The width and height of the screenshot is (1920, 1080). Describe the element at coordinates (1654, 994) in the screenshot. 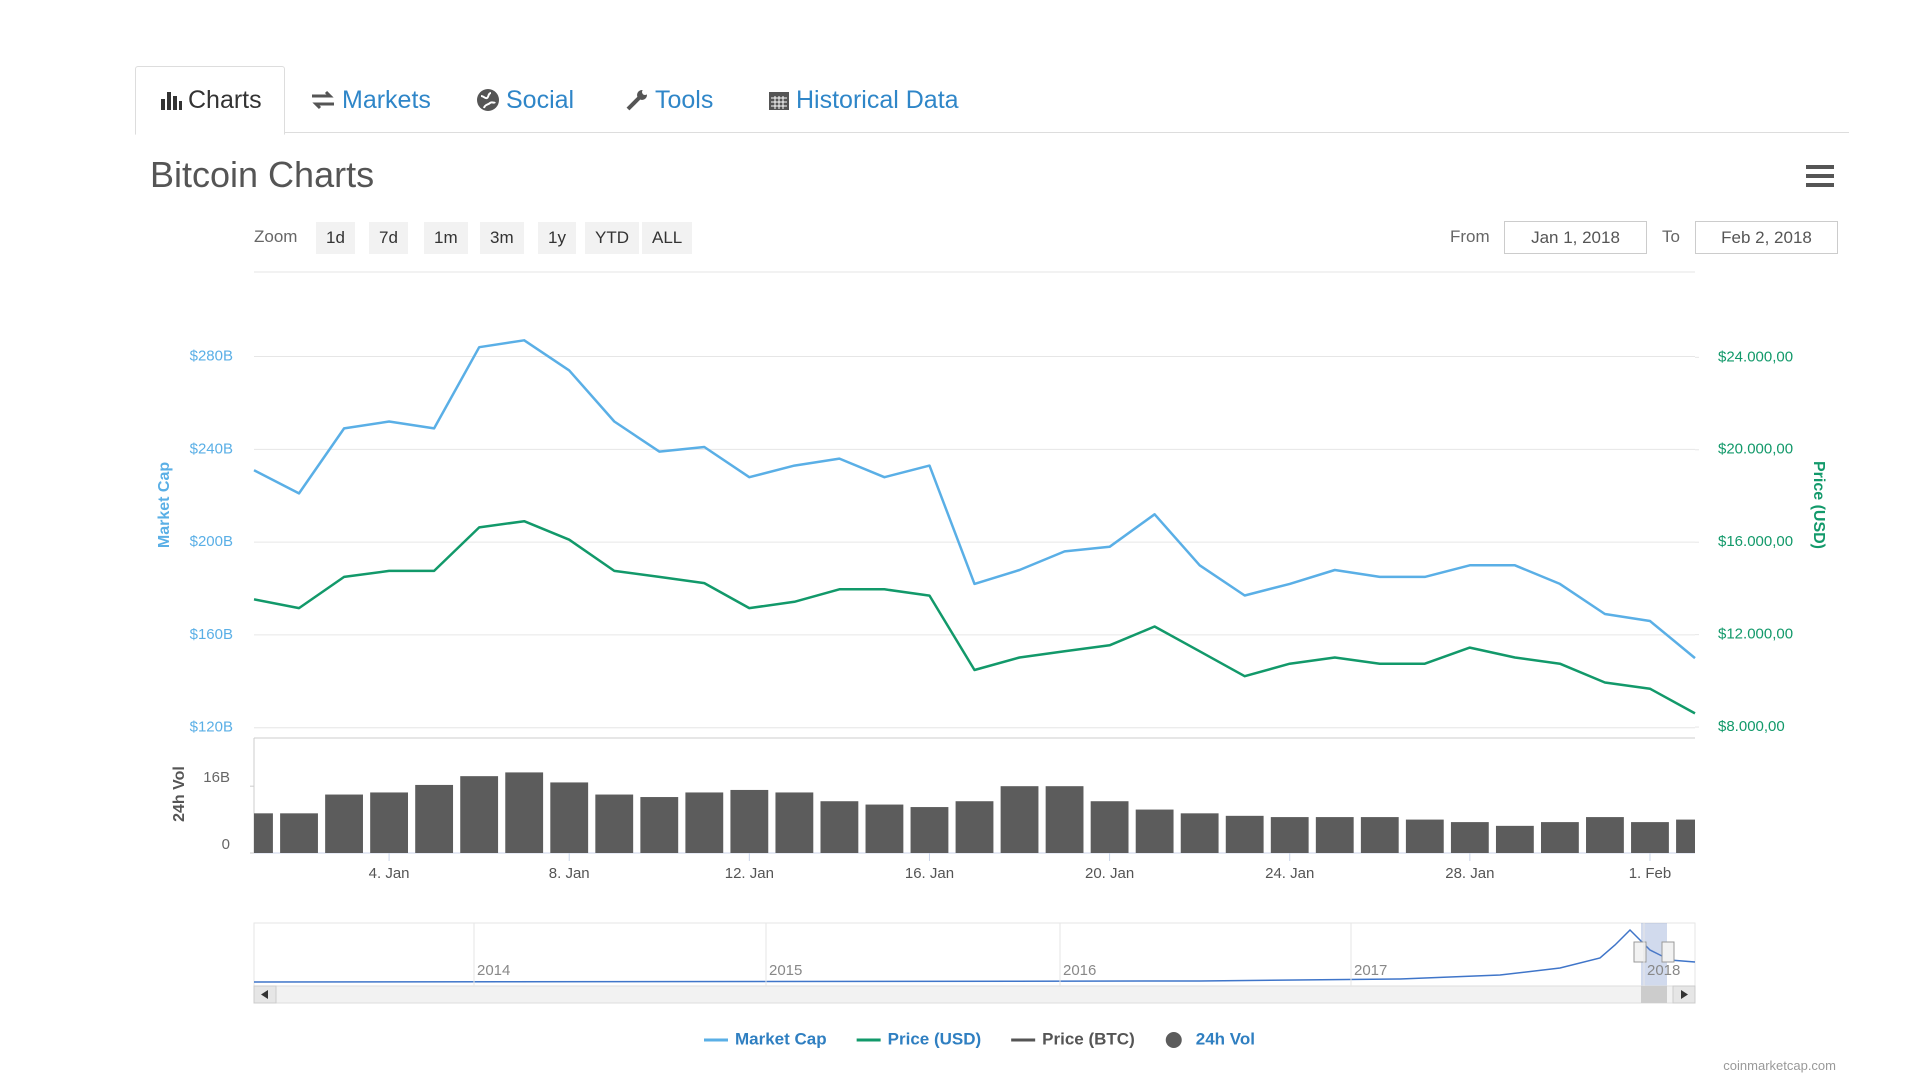

I see `scroll-thumb` at that location.